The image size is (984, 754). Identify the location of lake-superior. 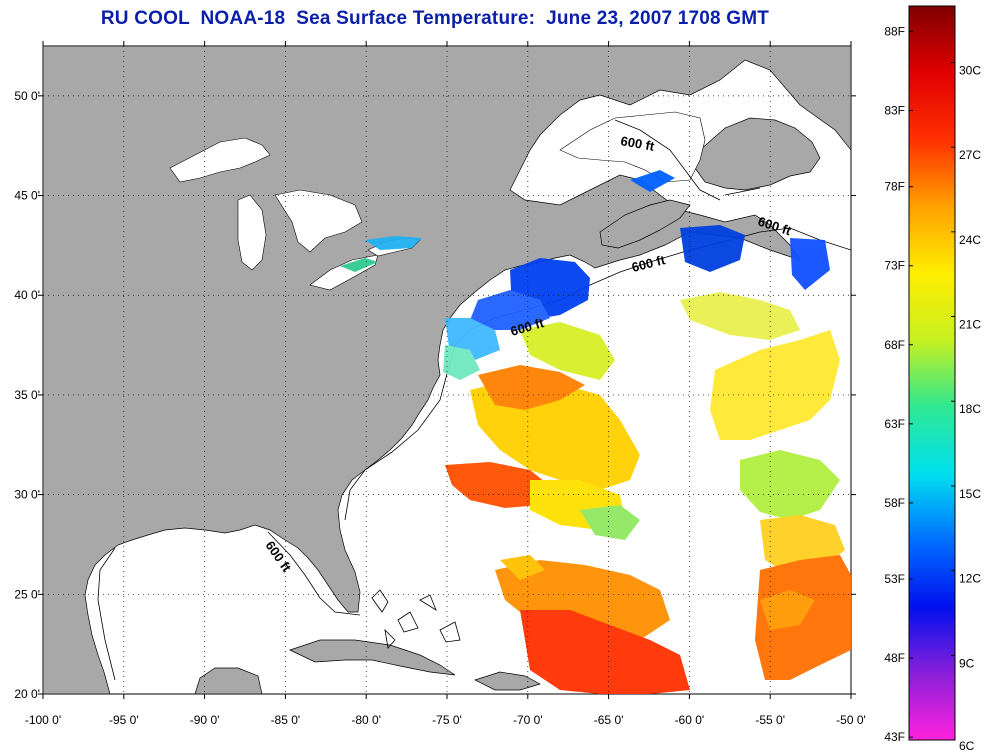
(220, 160).